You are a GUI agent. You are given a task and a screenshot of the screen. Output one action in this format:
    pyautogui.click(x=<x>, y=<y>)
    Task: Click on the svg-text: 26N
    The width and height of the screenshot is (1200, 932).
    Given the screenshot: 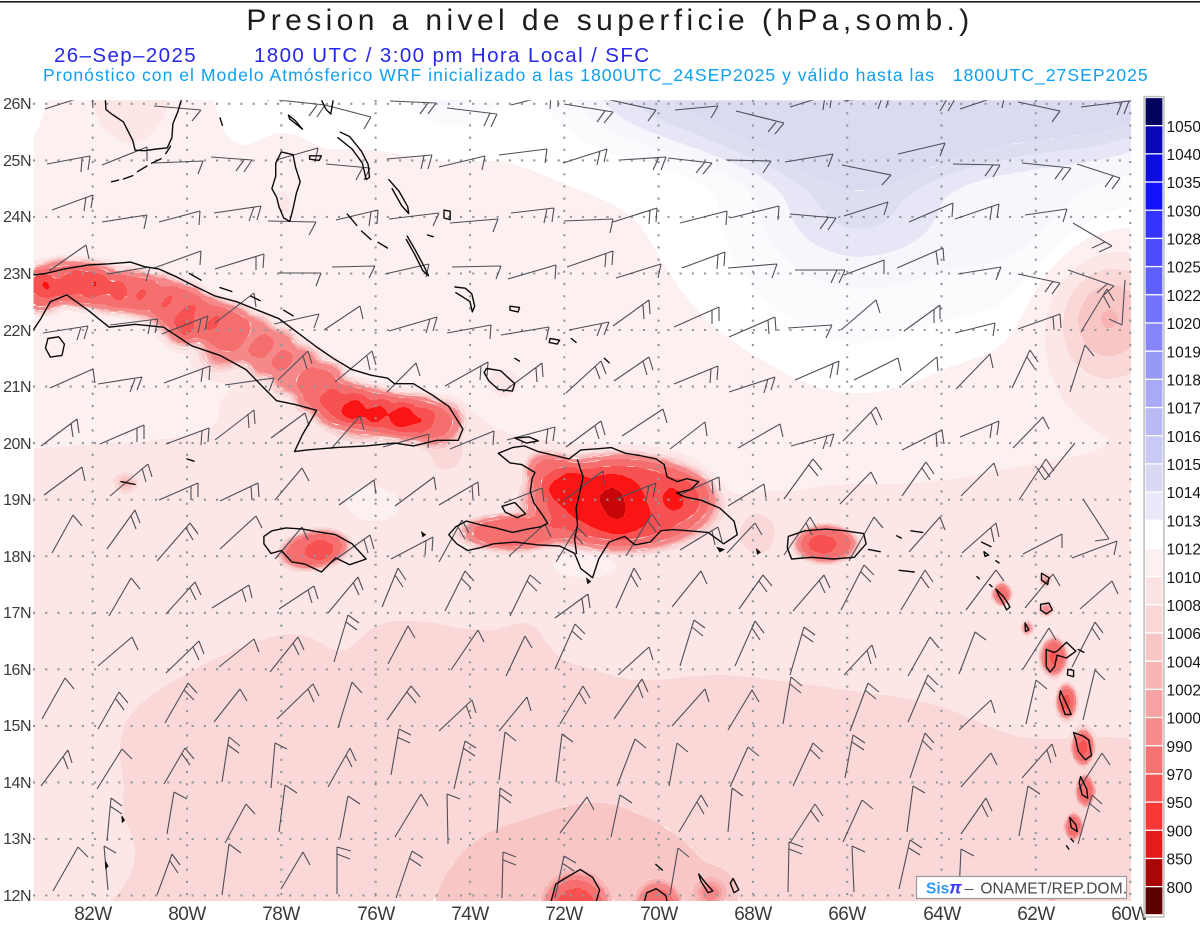 What is the action you would take?
    pyautogui.click(x=17, y=104)
    